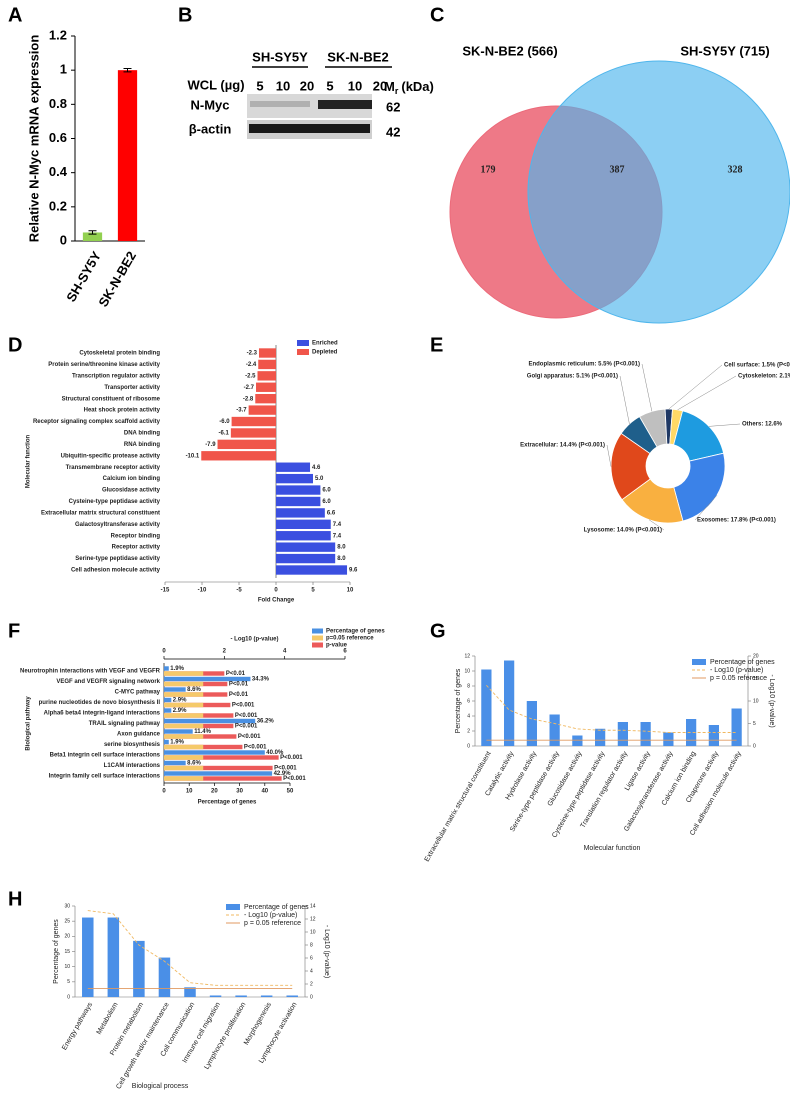  Describe the element at coordinates (105, 756) in the screenshot. I see `category-label: Beta1 integrin cell surface interactions` at that location.